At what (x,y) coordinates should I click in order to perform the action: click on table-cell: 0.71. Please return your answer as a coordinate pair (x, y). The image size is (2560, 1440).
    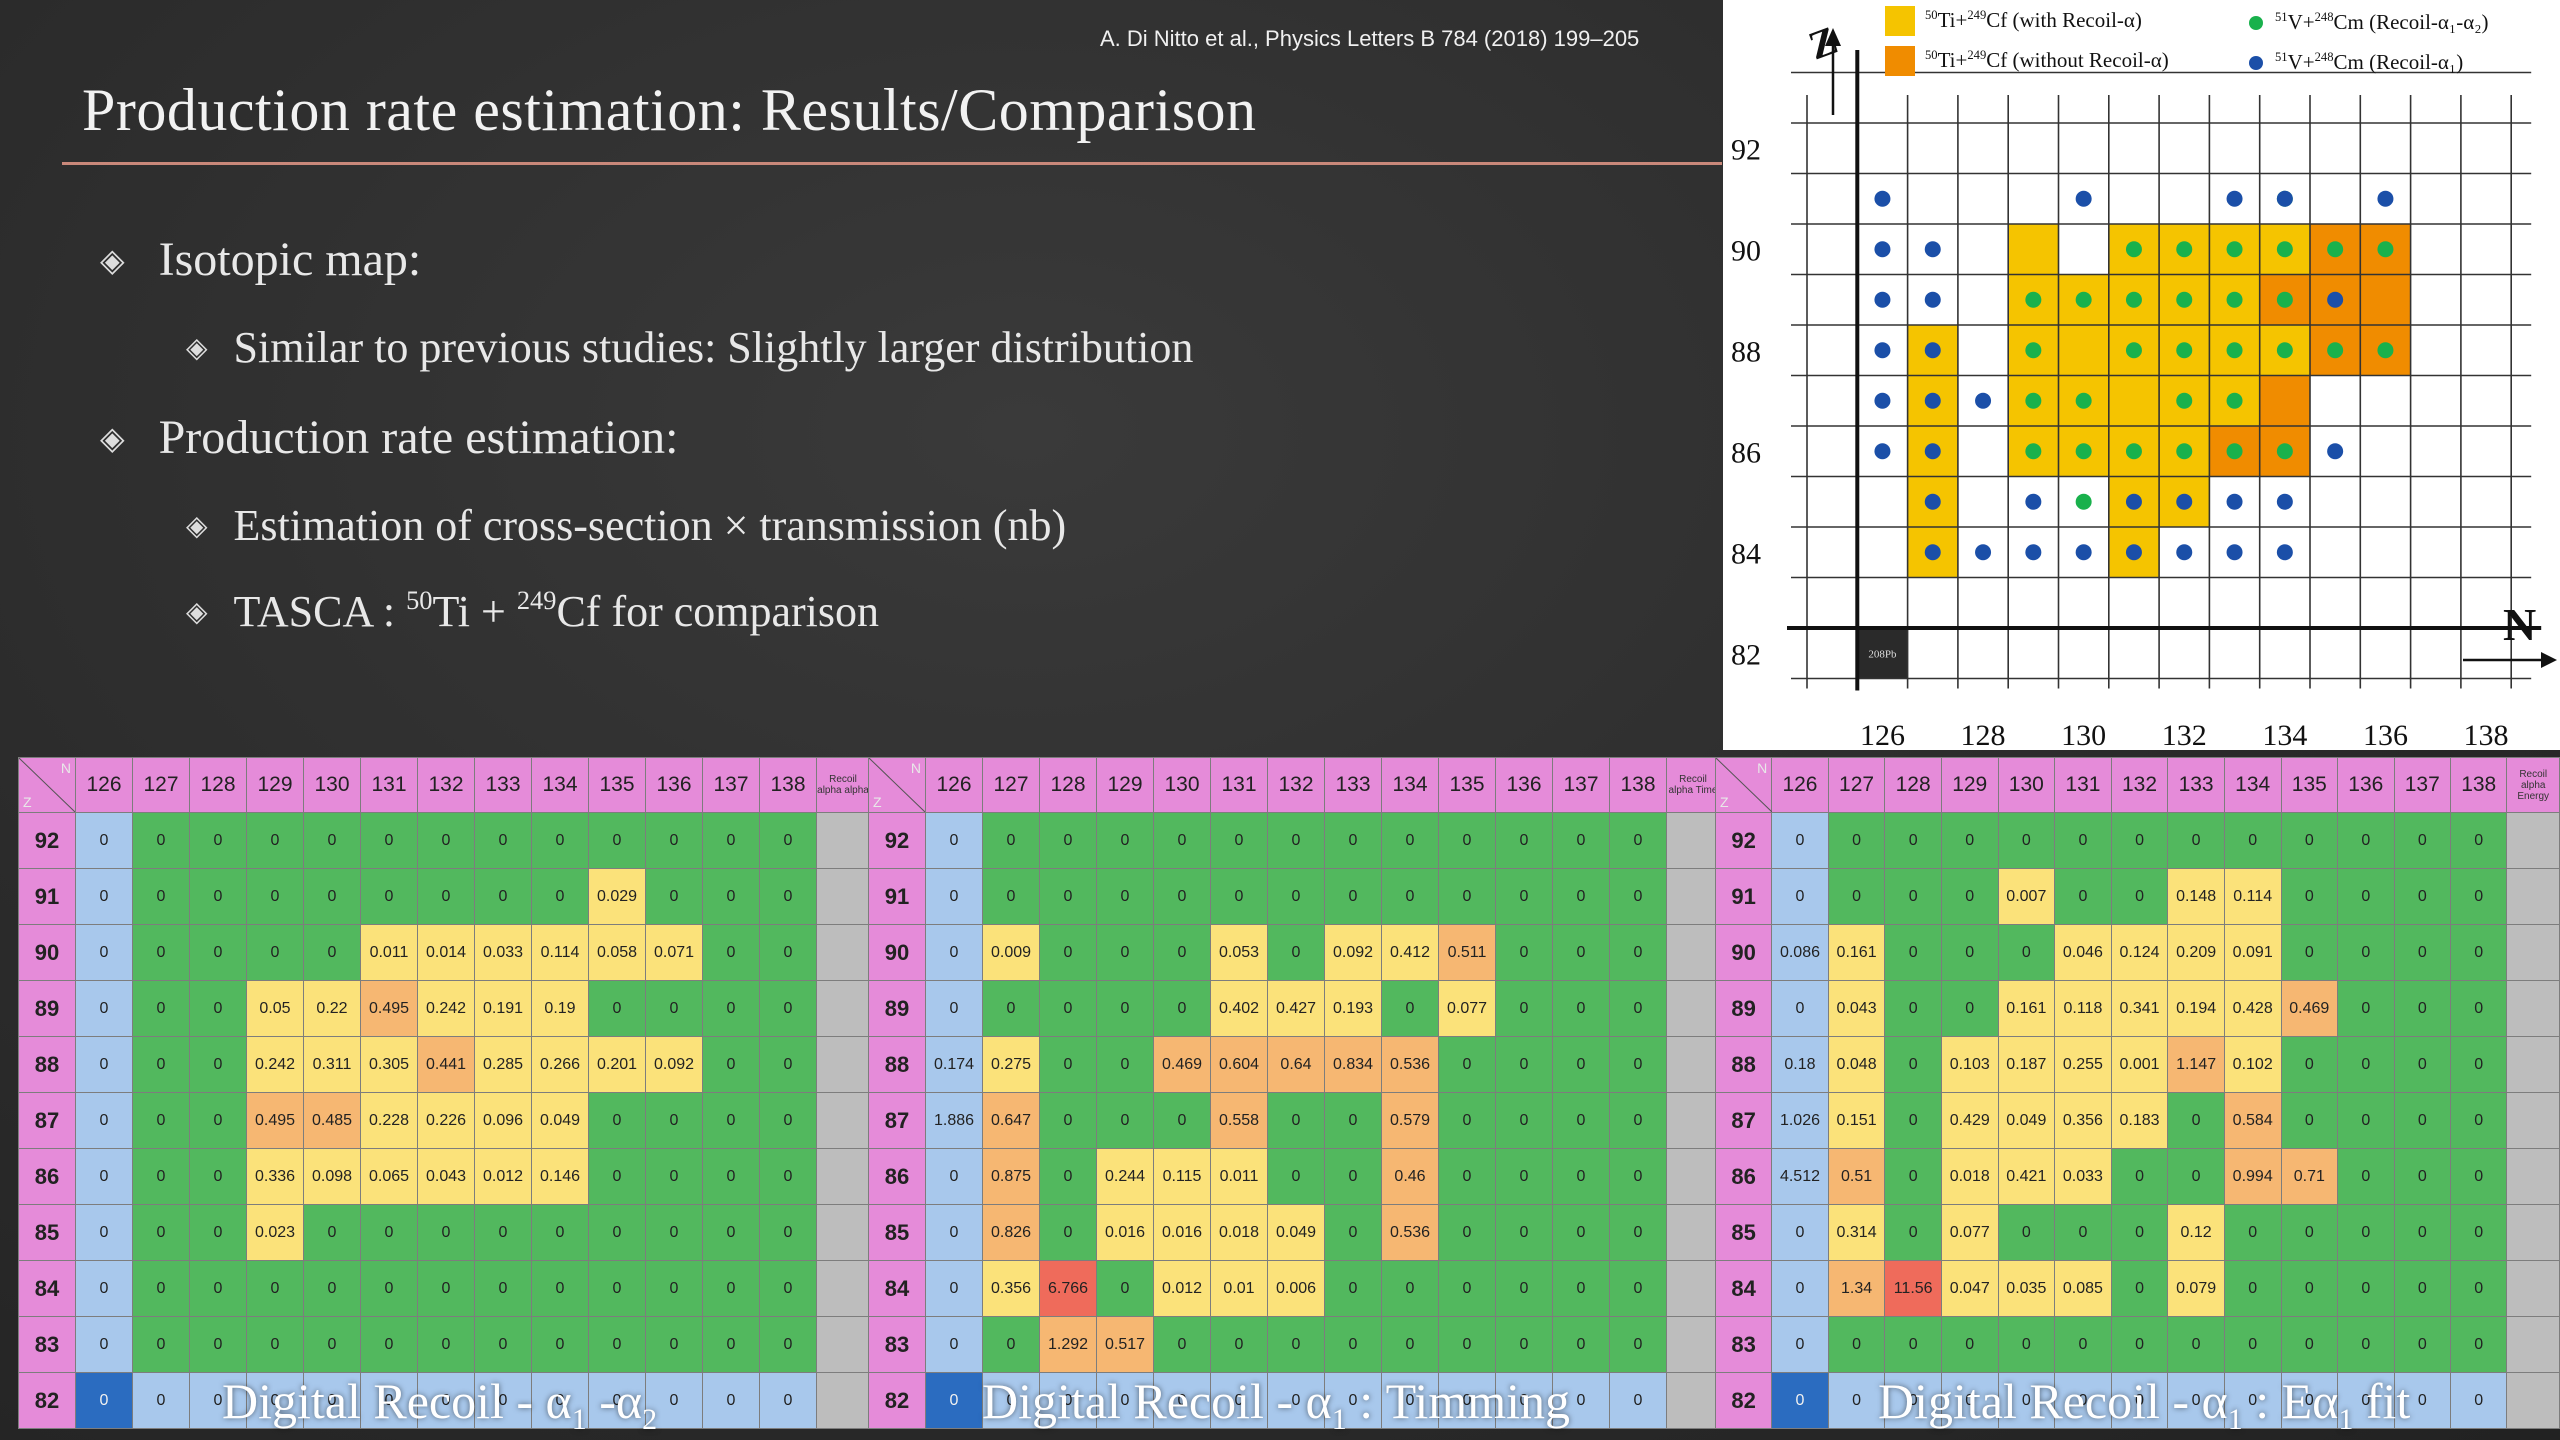
    Looking at the image, I should click on (2309, 1176).